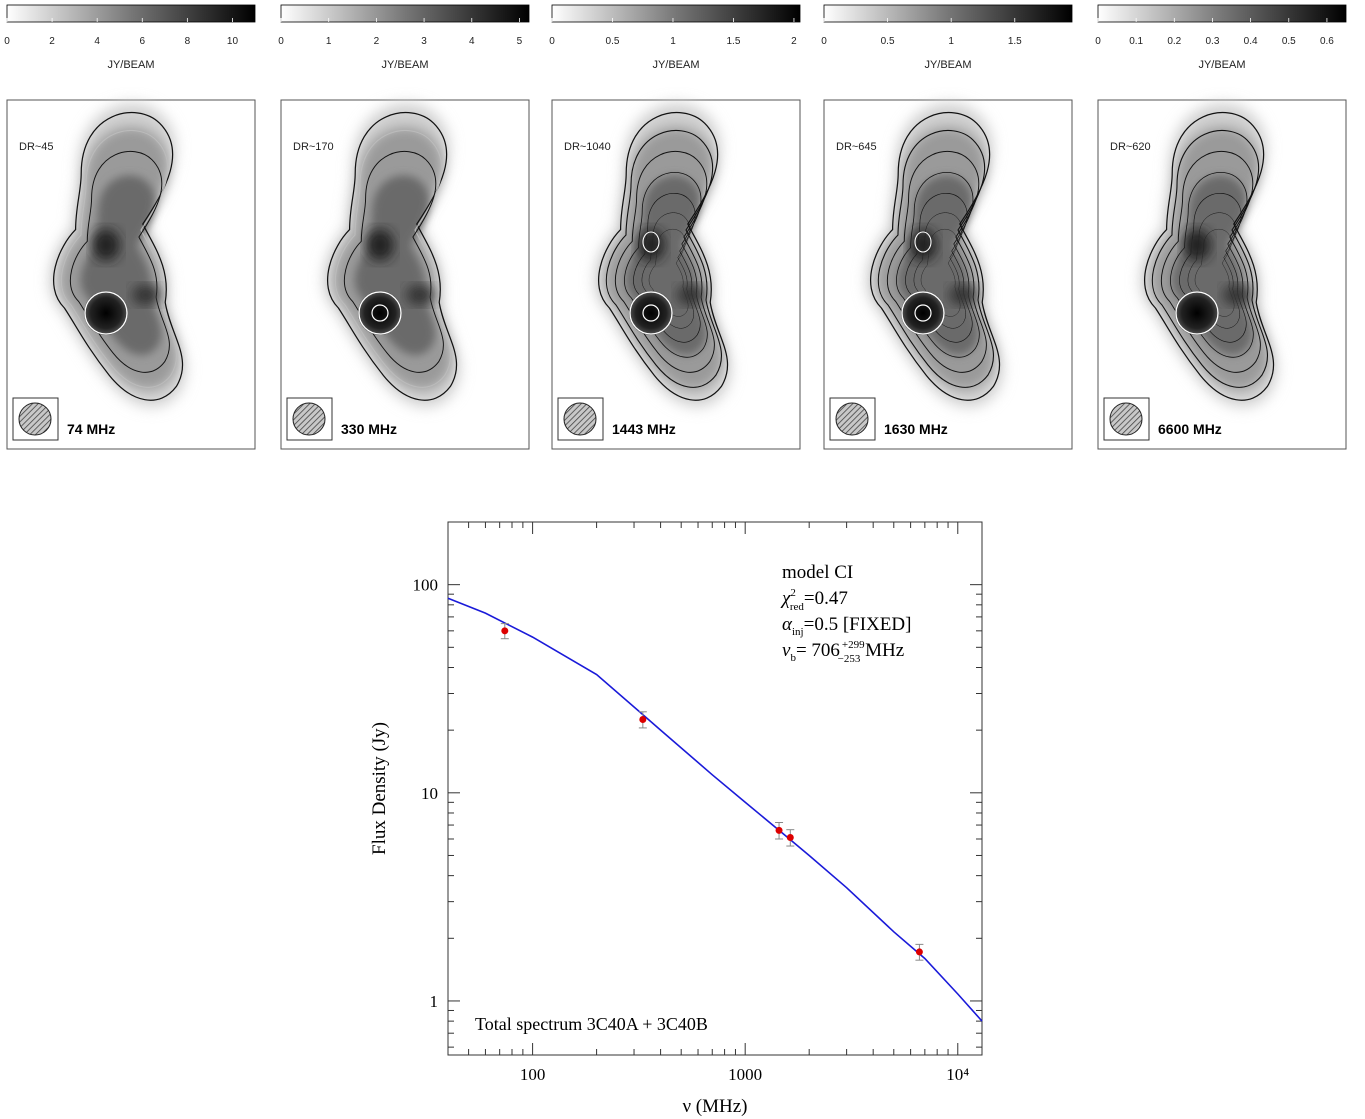 The image size is (1365, 1119). What do you see at coordinates (818, 650) in the screenshot?
I see `annotation-value: = 706` at bounding box center [818, 650].